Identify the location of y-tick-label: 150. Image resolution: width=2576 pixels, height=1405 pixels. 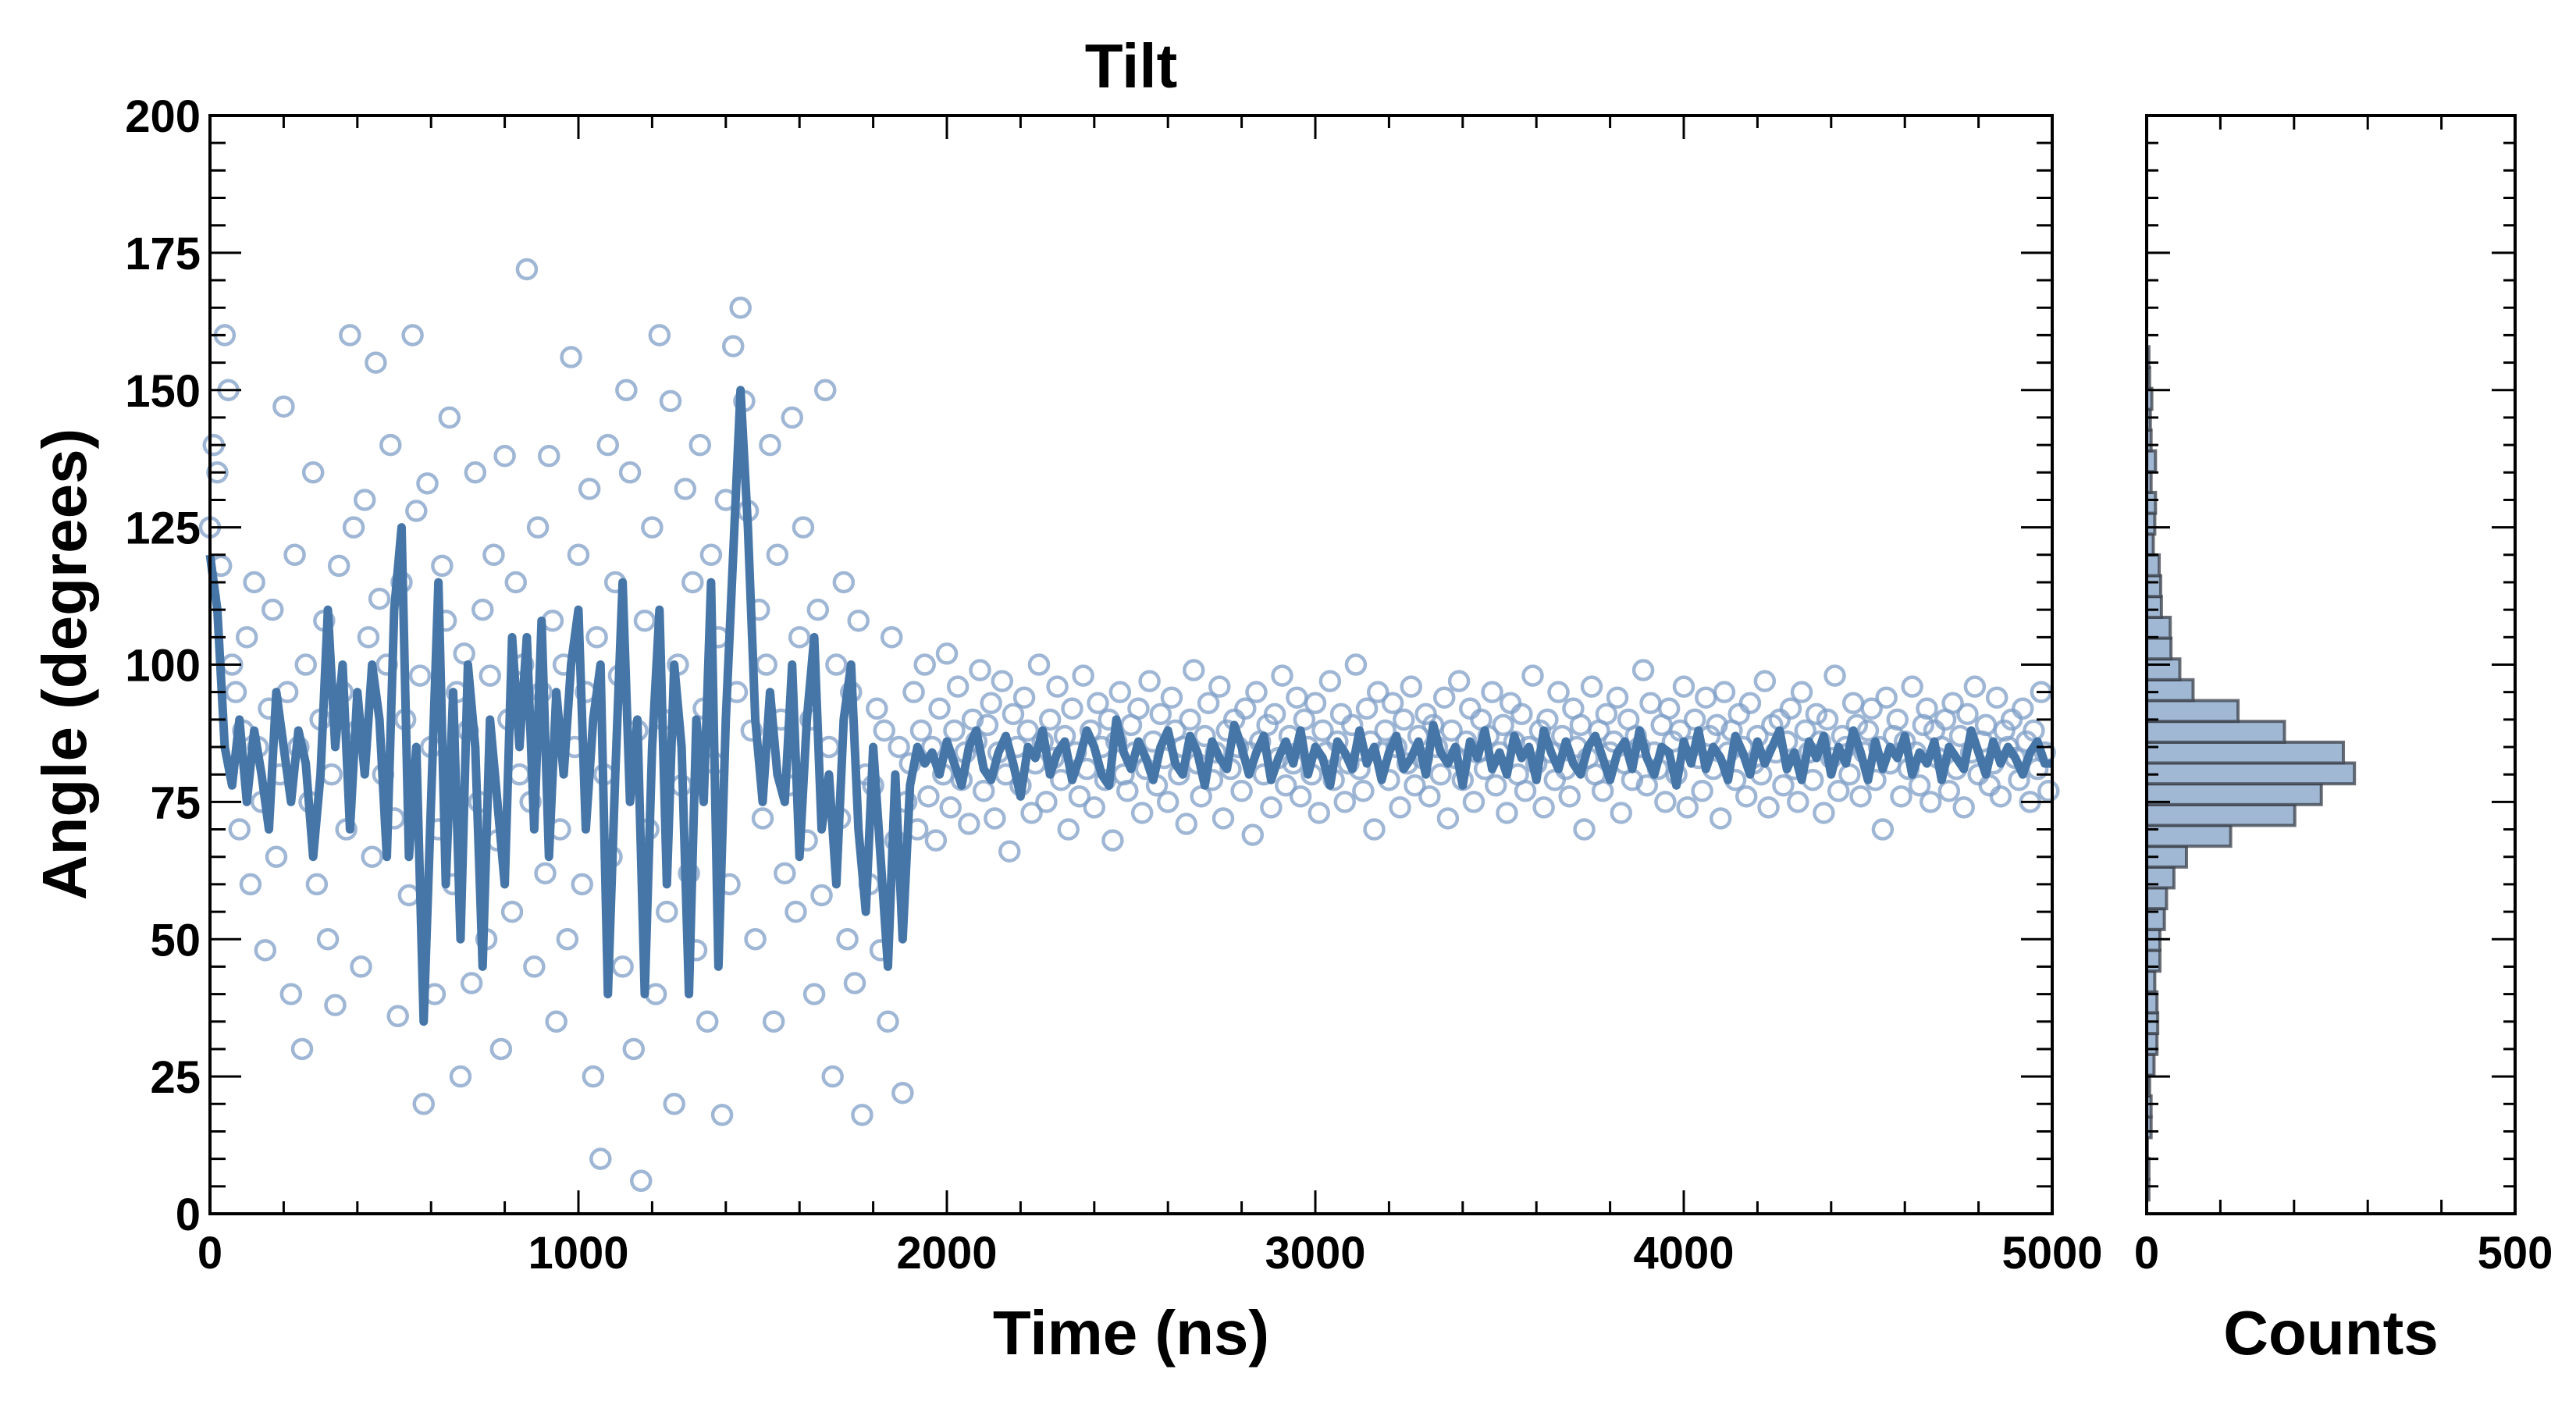
(163, 392).